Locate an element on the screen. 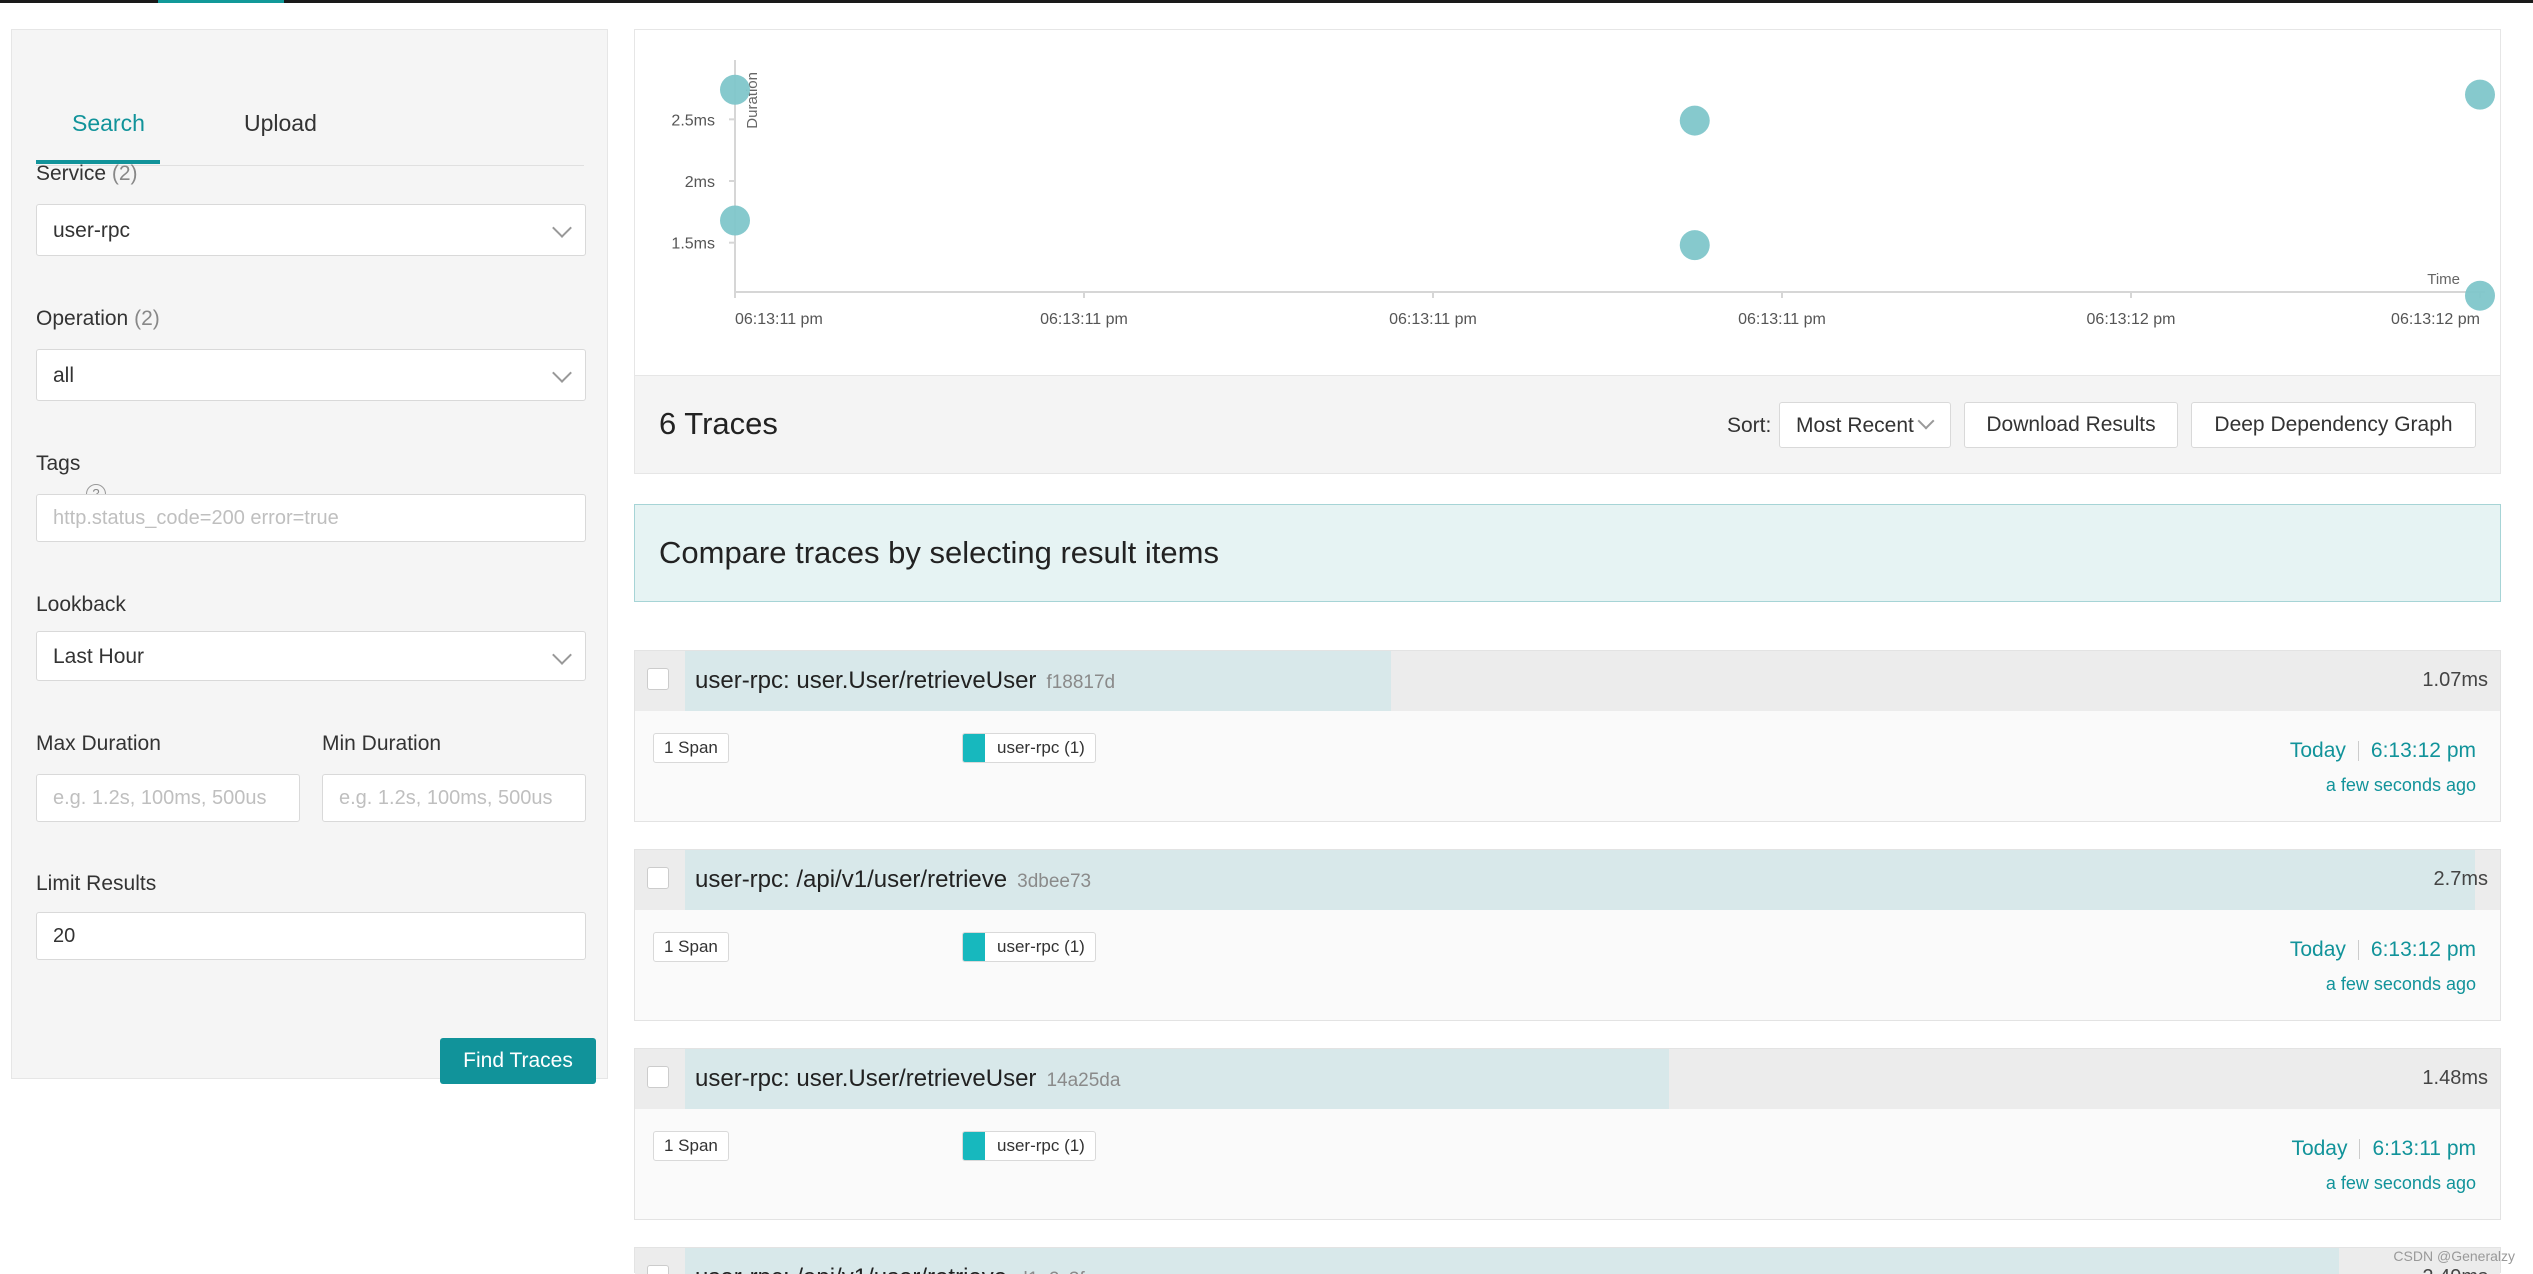 This screenshot has width=2533, height=1274. deep-dependency-graph-button: Deep Dependency Graph is located at coordinates (2333, 425).